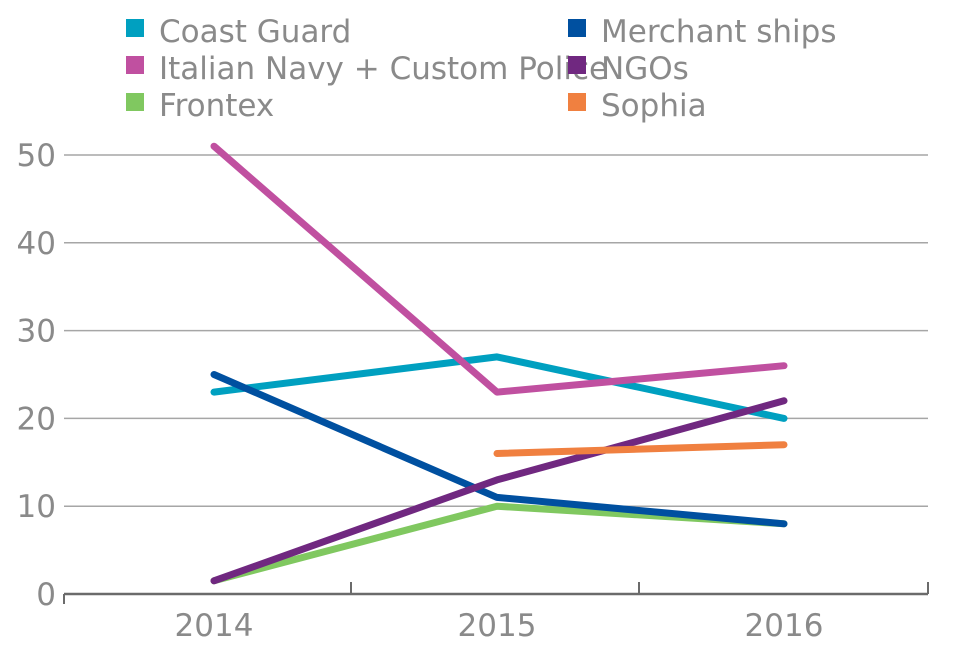 The image size is (969, 662). What do you see at coordinates (499, 387) in the screenshot?
I see `series-line-coast-guard` at bounding box center [499, 387].